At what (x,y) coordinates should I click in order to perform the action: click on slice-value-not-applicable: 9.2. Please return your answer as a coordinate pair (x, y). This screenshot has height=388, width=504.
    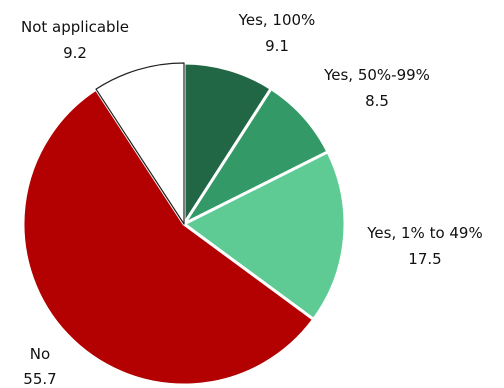
    Looking at the image, I should click on (75, 53).